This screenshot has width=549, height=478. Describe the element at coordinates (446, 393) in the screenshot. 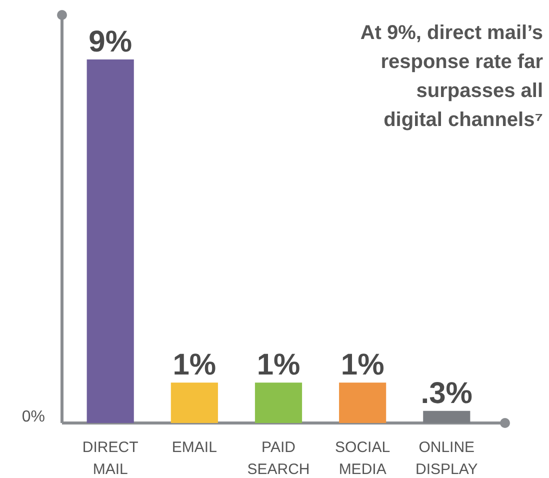

I see `data-label: .3%` at that location.